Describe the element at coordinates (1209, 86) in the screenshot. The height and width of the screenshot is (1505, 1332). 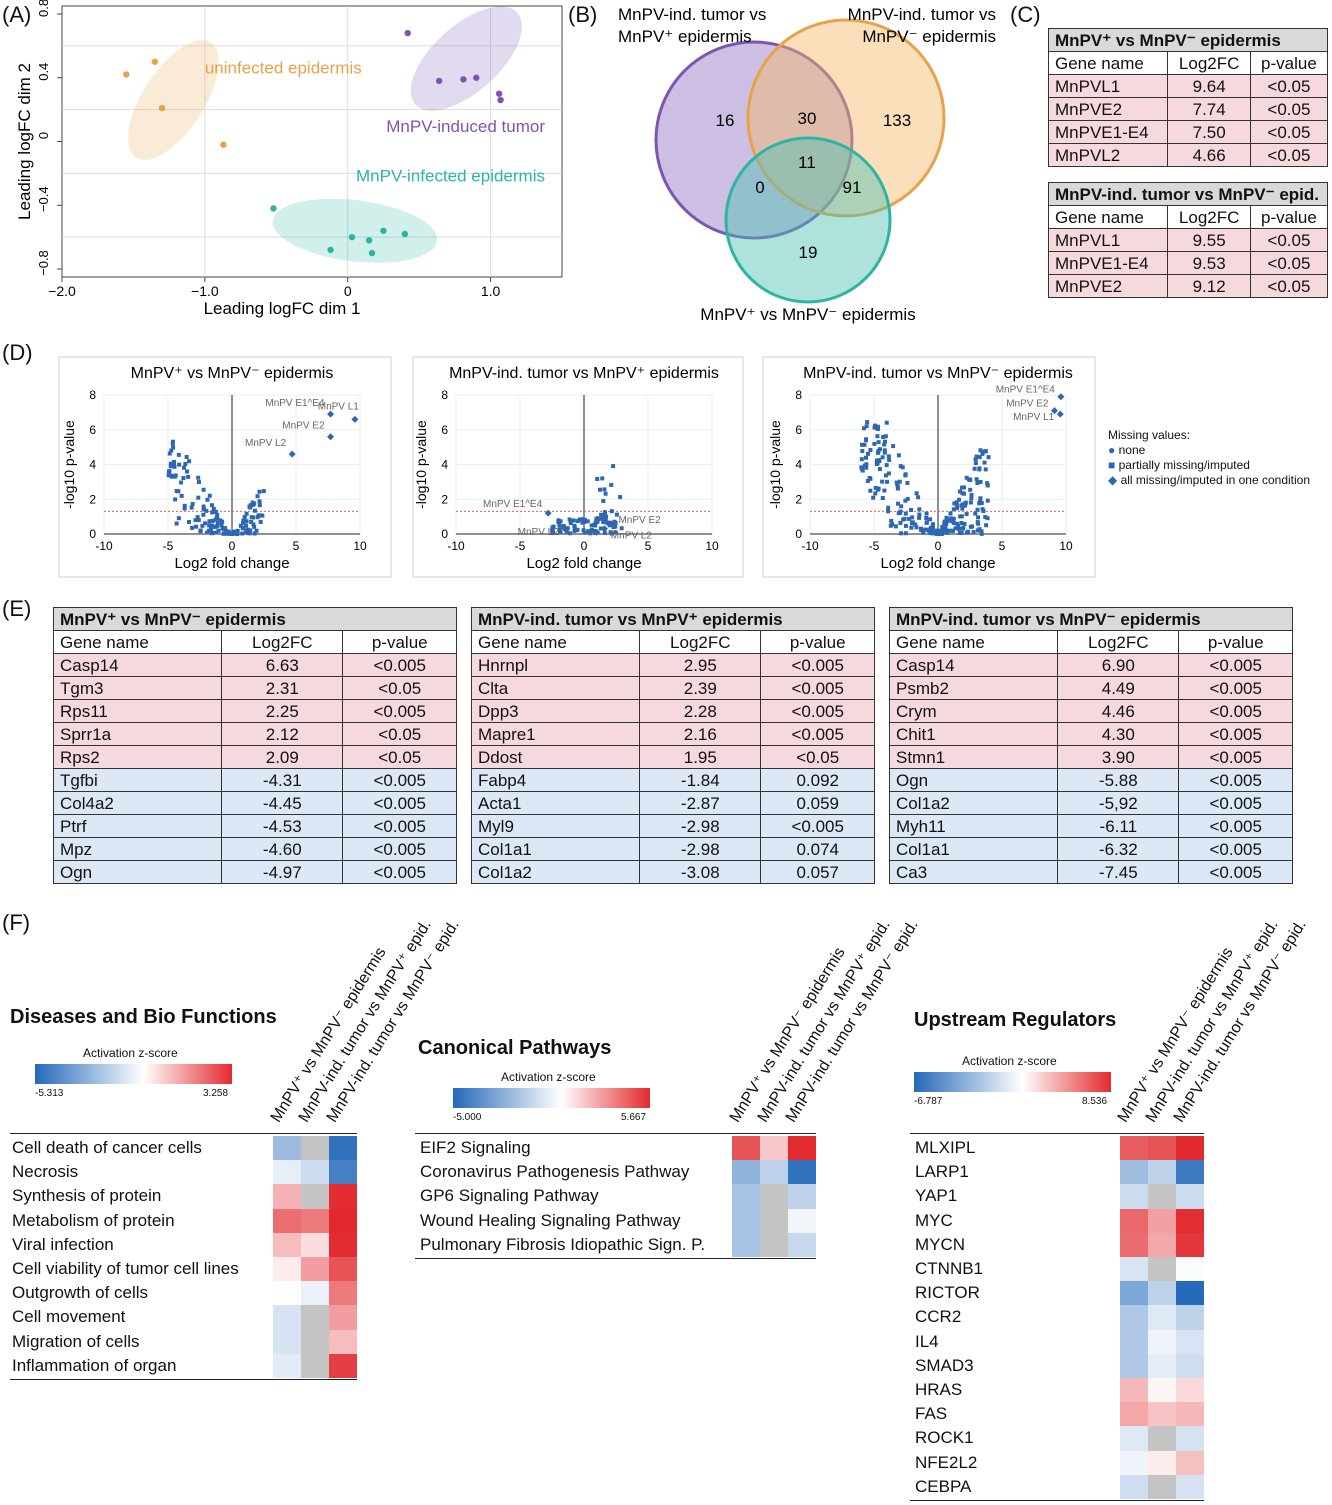
I see `table-cell: 9.64` at that location.